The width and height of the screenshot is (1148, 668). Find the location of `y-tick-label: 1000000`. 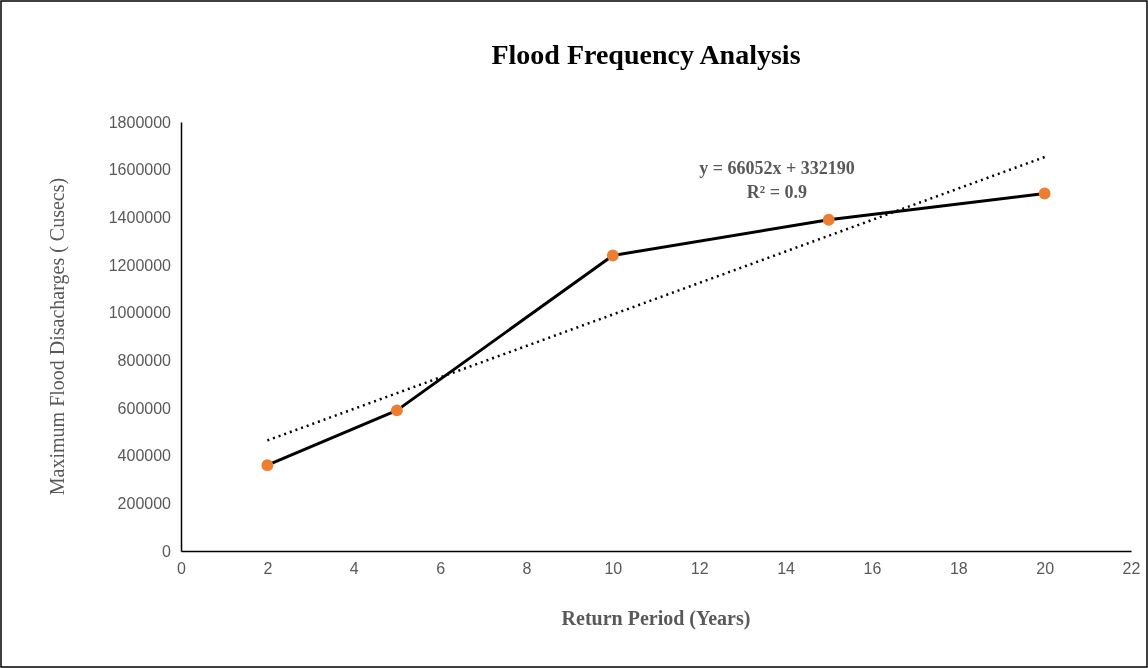

y-tick-label: 1000000 is located at coordinates (140, 313).